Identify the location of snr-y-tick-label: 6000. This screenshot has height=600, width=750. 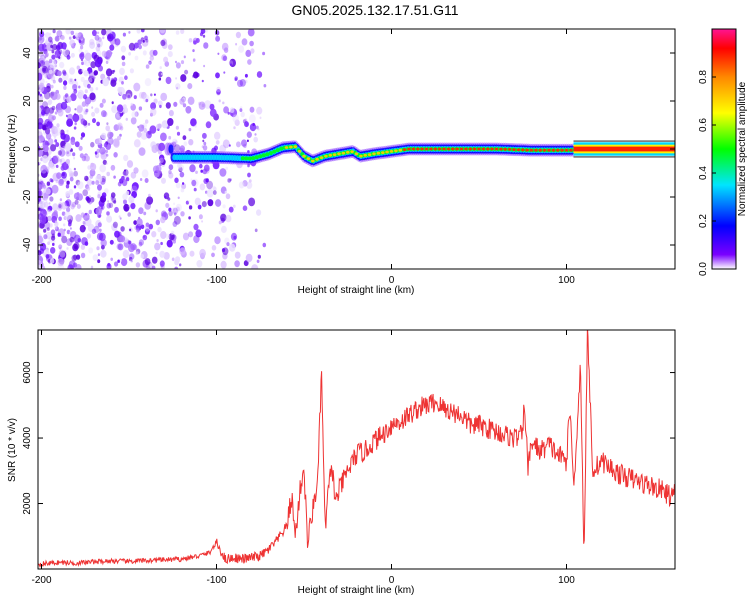
(27, 372).